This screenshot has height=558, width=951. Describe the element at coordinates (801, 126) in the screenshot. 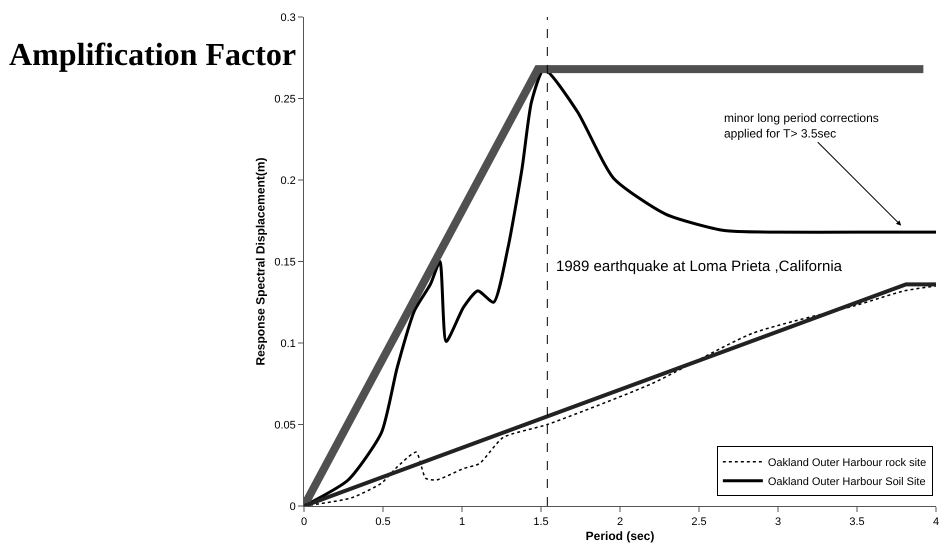

I see `annotation: minor long period corrections applied for T> 3.5sec` at that location.